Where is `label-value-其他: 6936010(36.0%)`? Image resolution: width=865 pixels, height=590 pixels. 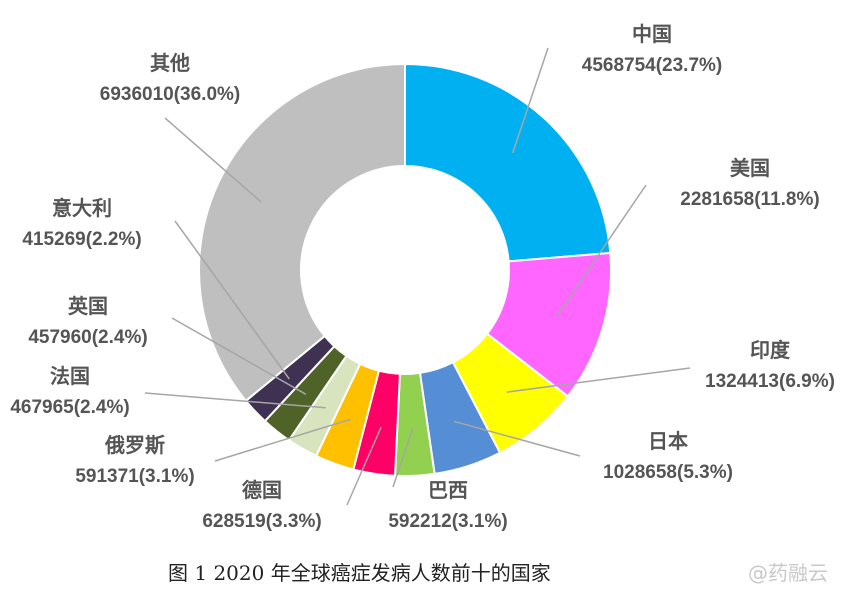
label-value-其他: 6936010(36.0%) is located at coordinates (170, 94).